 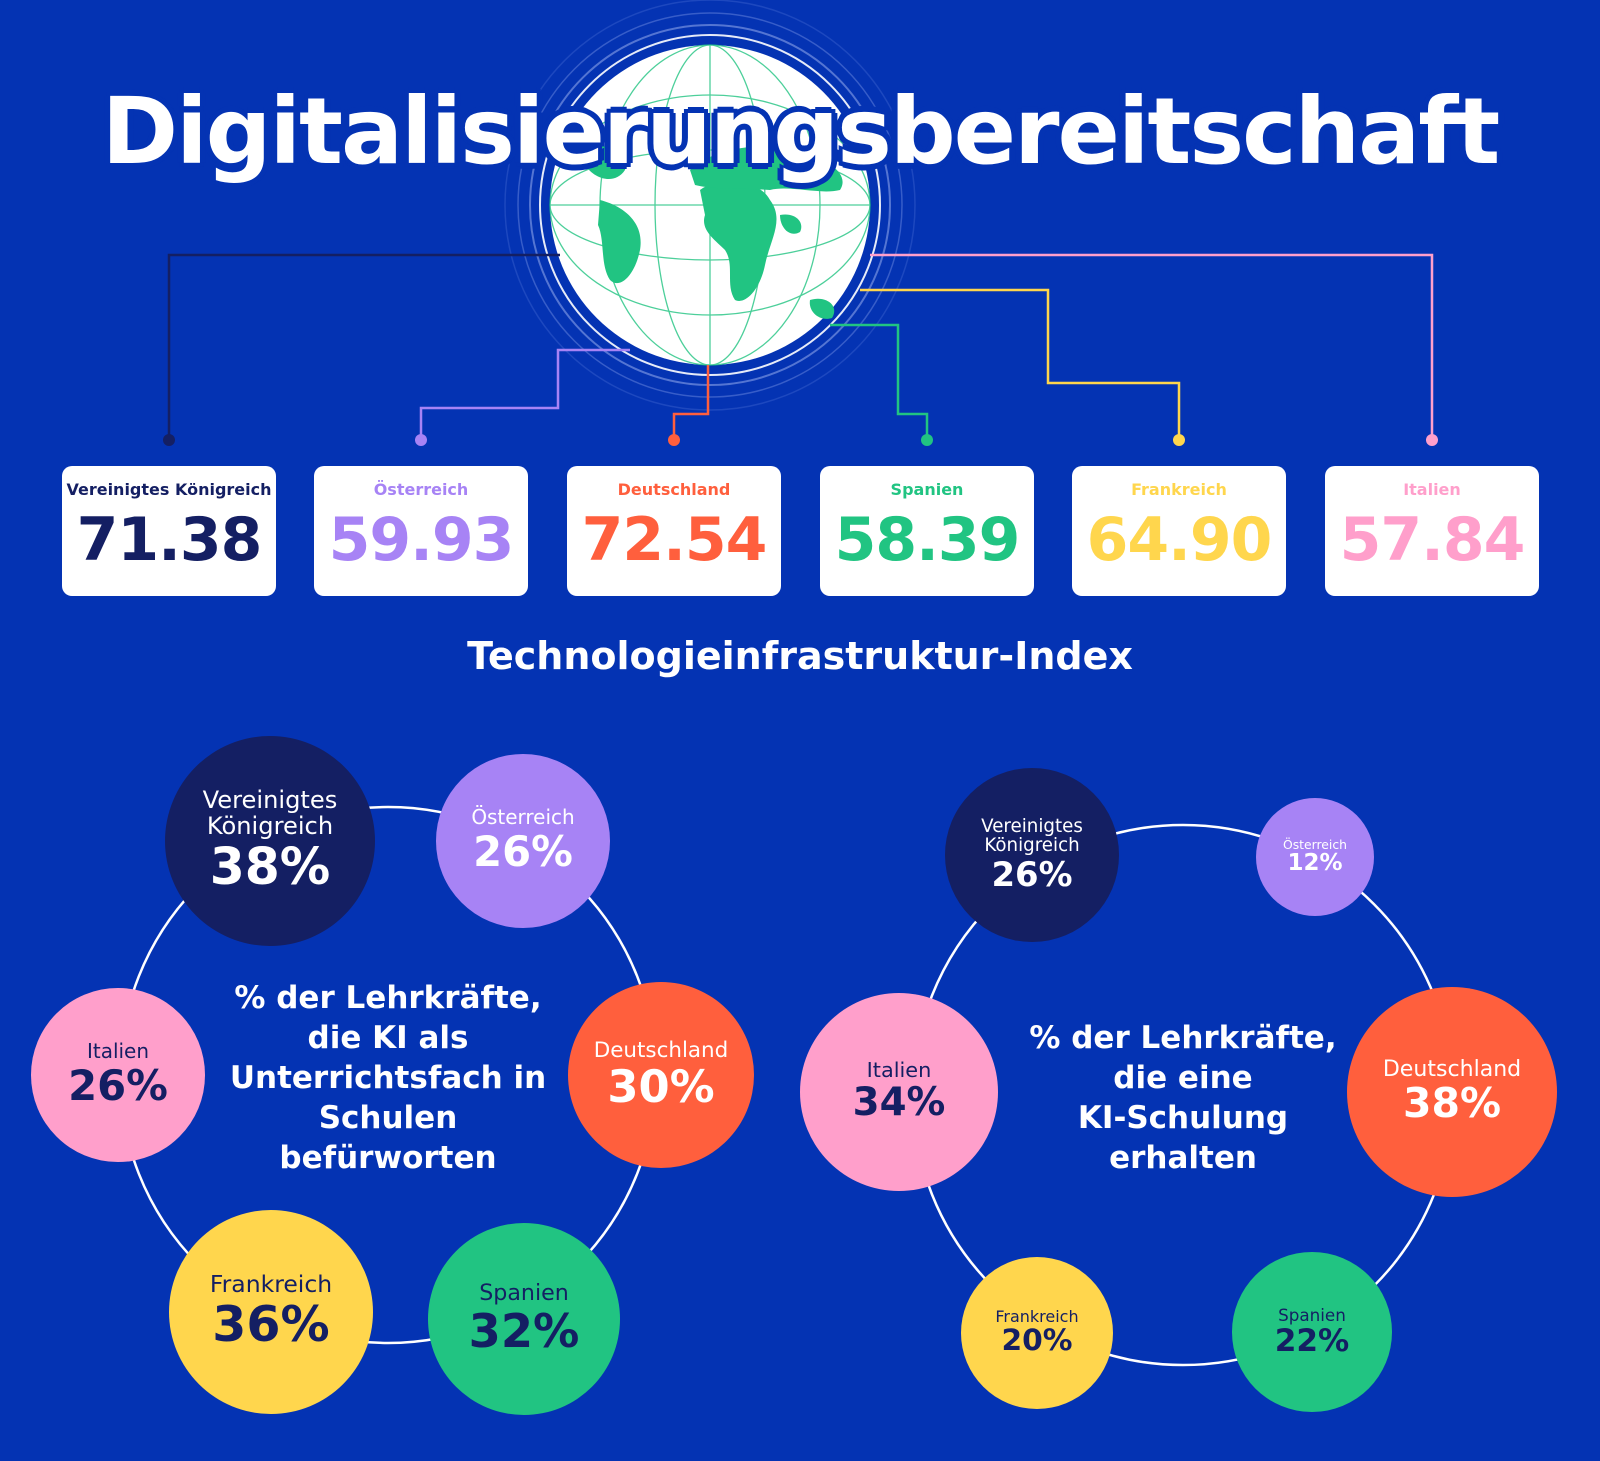 What do you see at coordinates (524, 1330) in the screenshot?
I see `bubble-value: 32%` at bounding box center [524, 1330].